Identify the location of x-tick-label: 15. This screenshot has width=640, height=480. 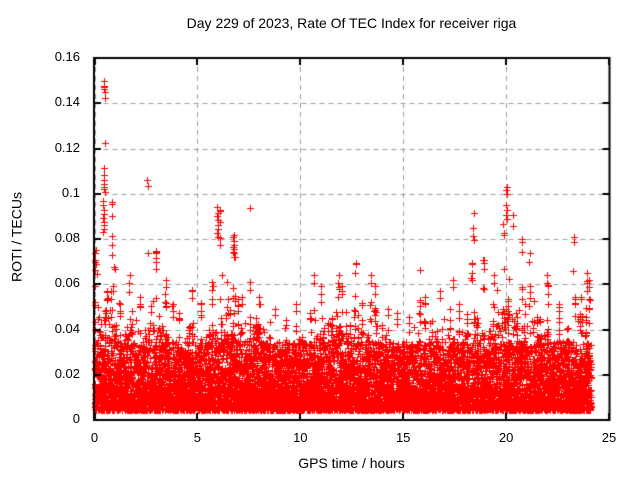
(403, 437).